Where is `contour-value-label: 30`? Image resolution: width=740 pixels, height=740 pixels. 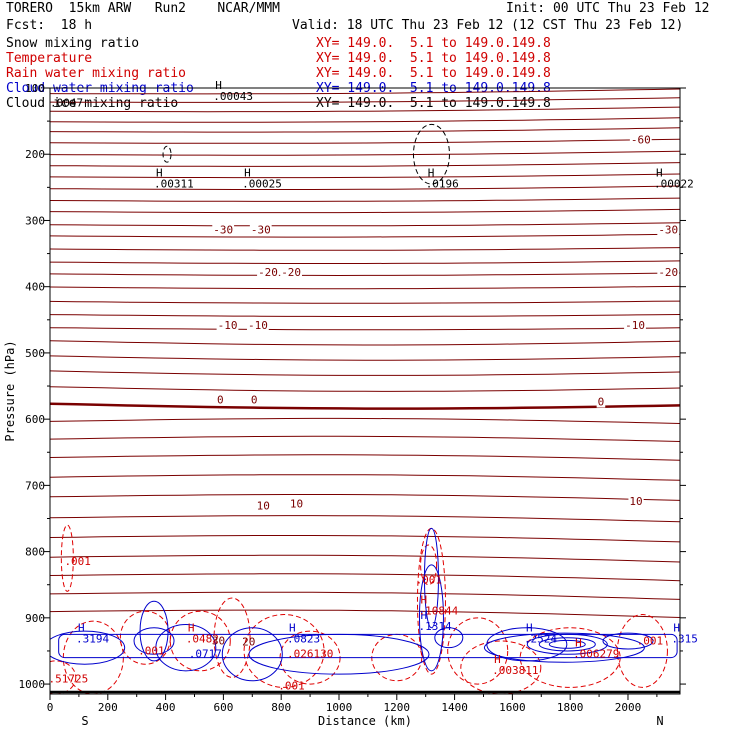
contour-value-label: 30 is located at coordinates (218, 640).